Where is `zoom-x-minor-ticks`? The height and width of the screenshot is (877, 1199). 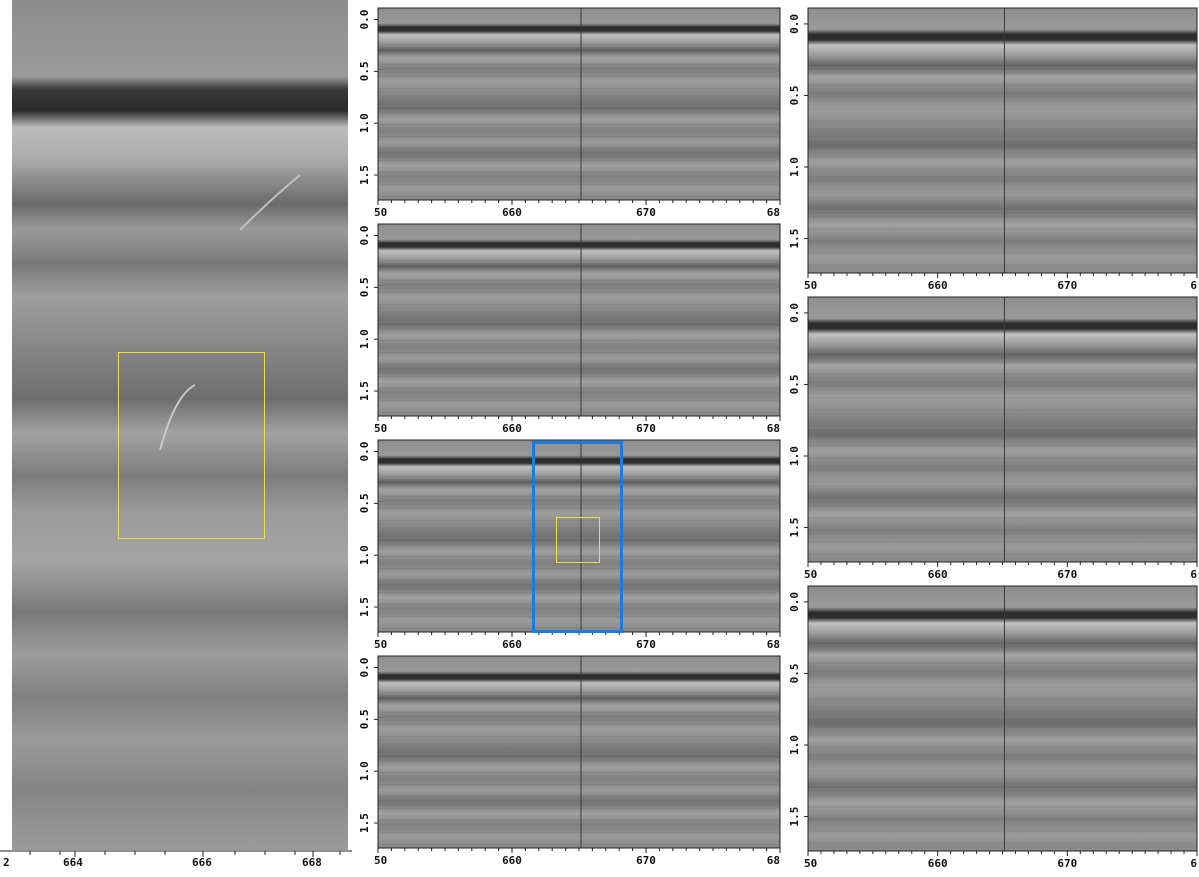 zoom-x-minor-ticks is located at coordinates (185, 854).